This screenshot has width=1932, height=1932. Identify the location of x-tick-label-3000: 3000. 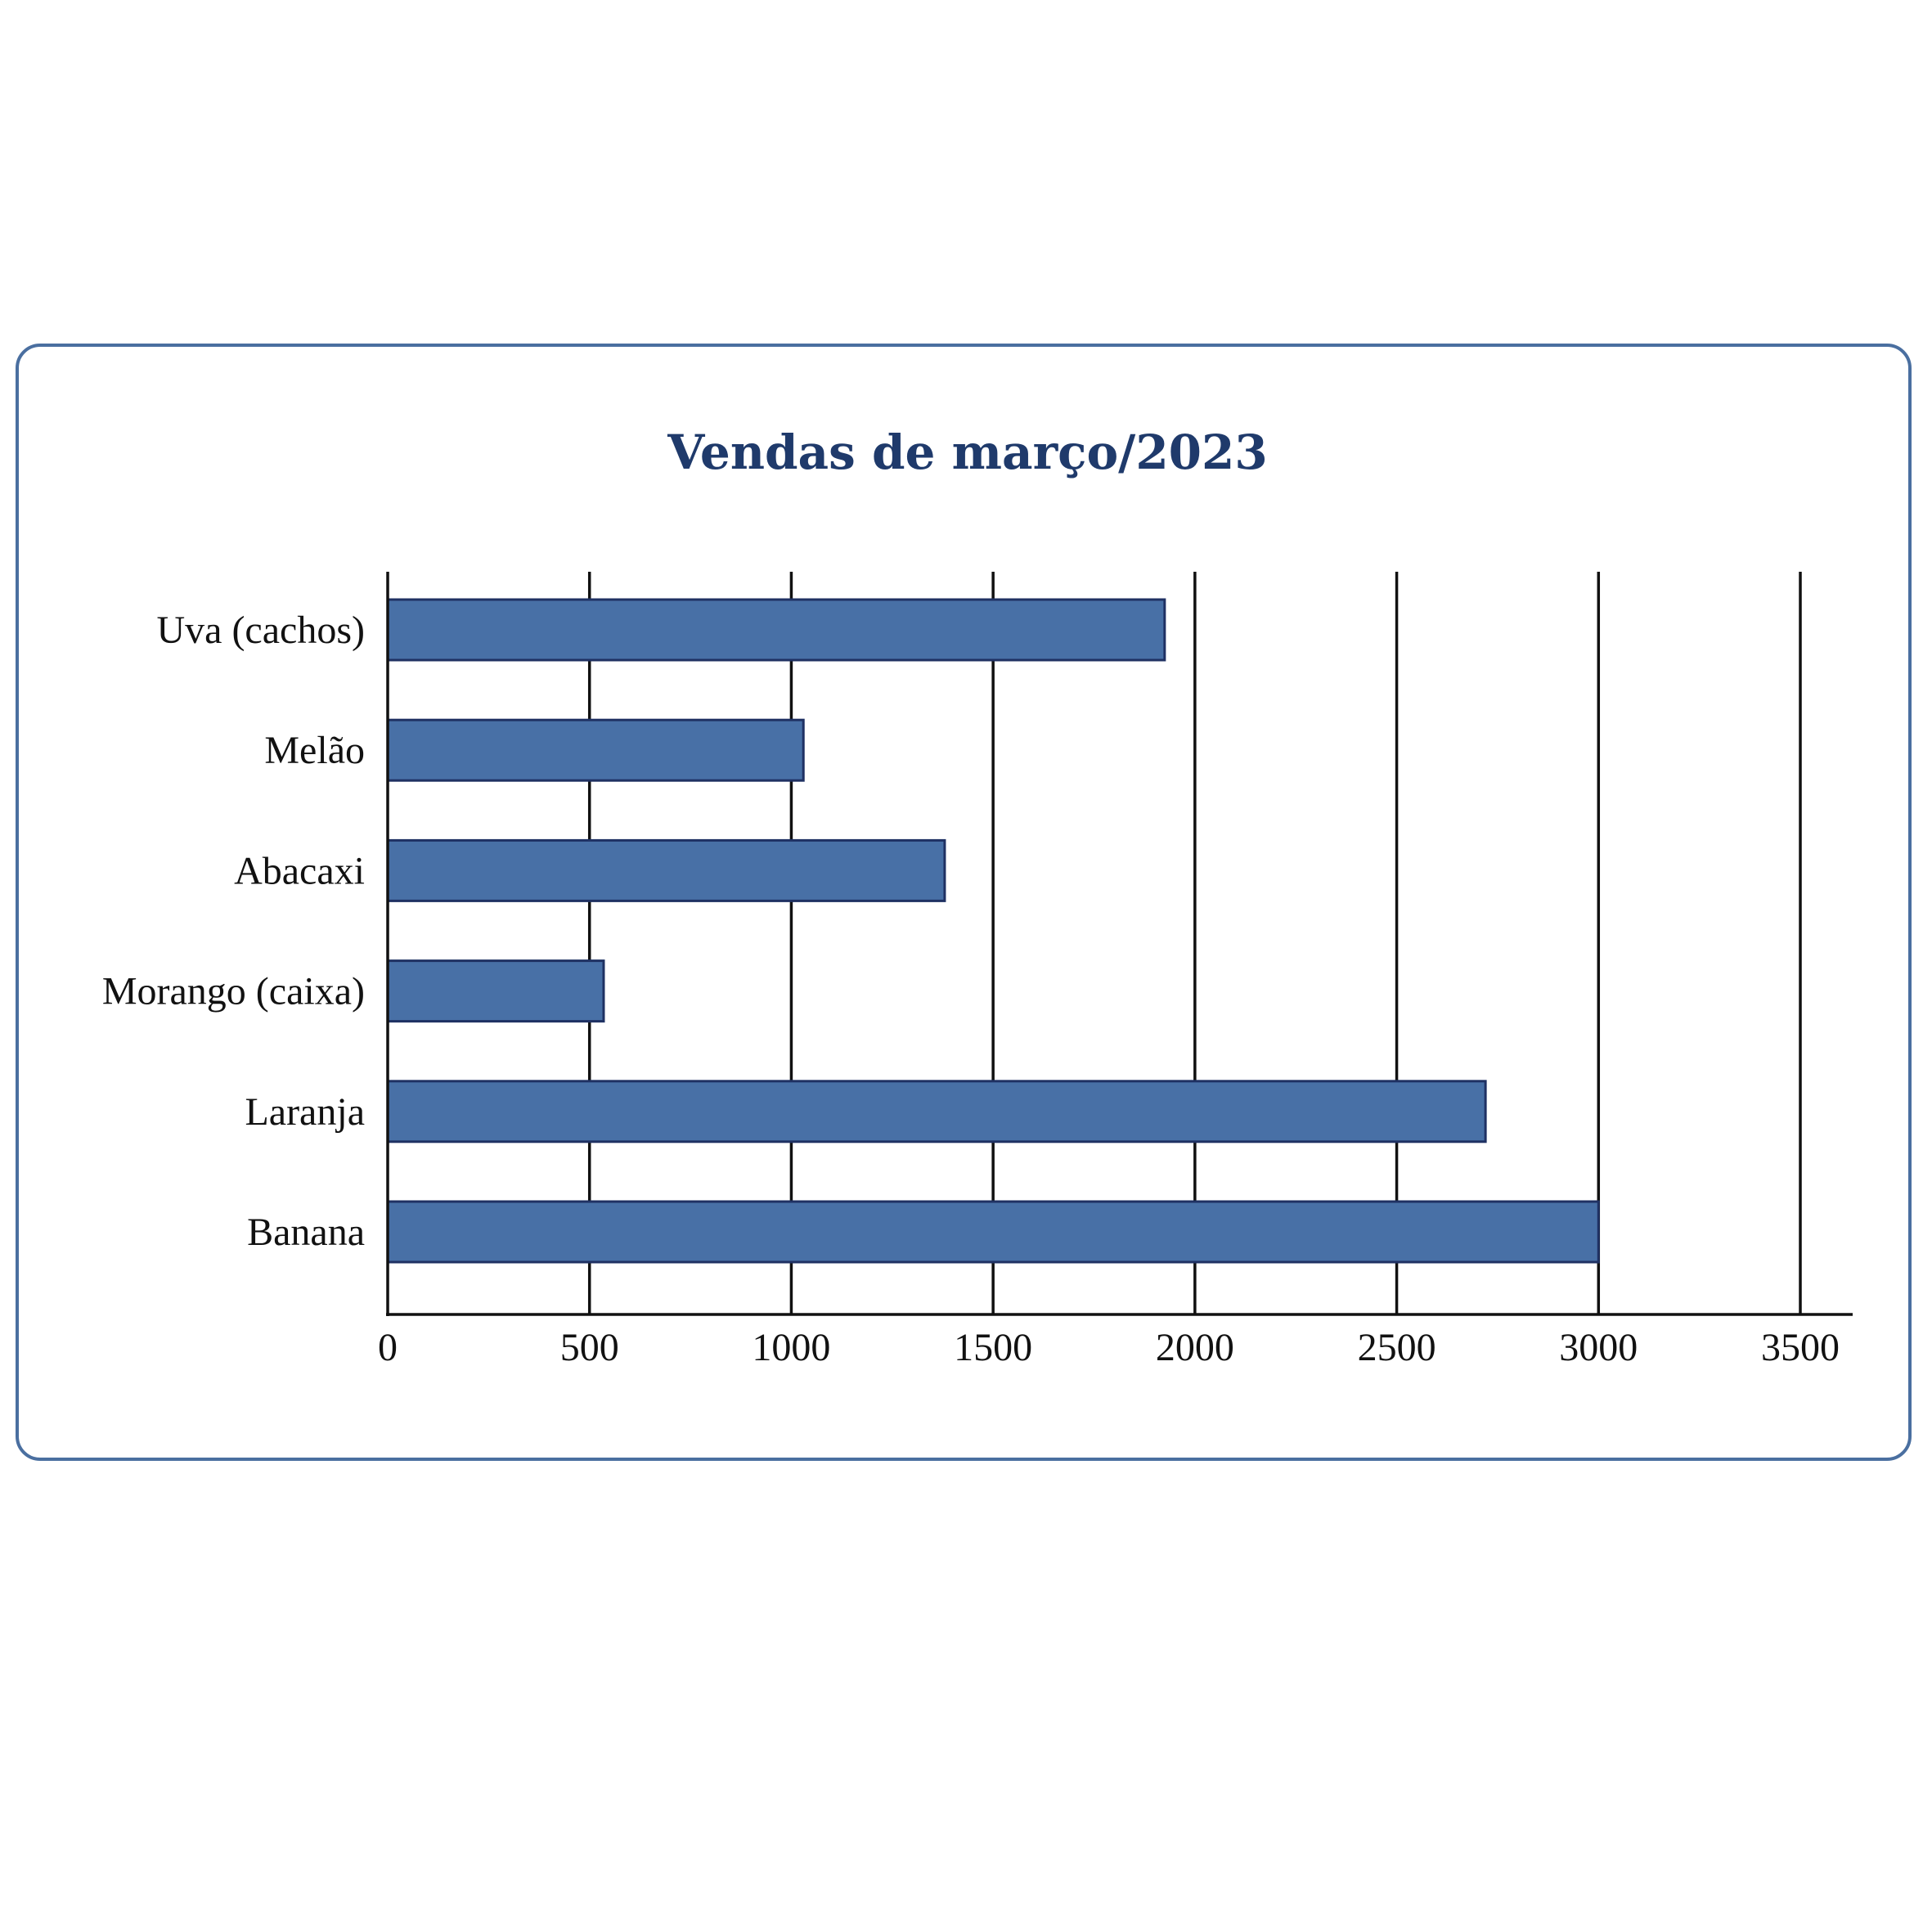
(1599, 1348).